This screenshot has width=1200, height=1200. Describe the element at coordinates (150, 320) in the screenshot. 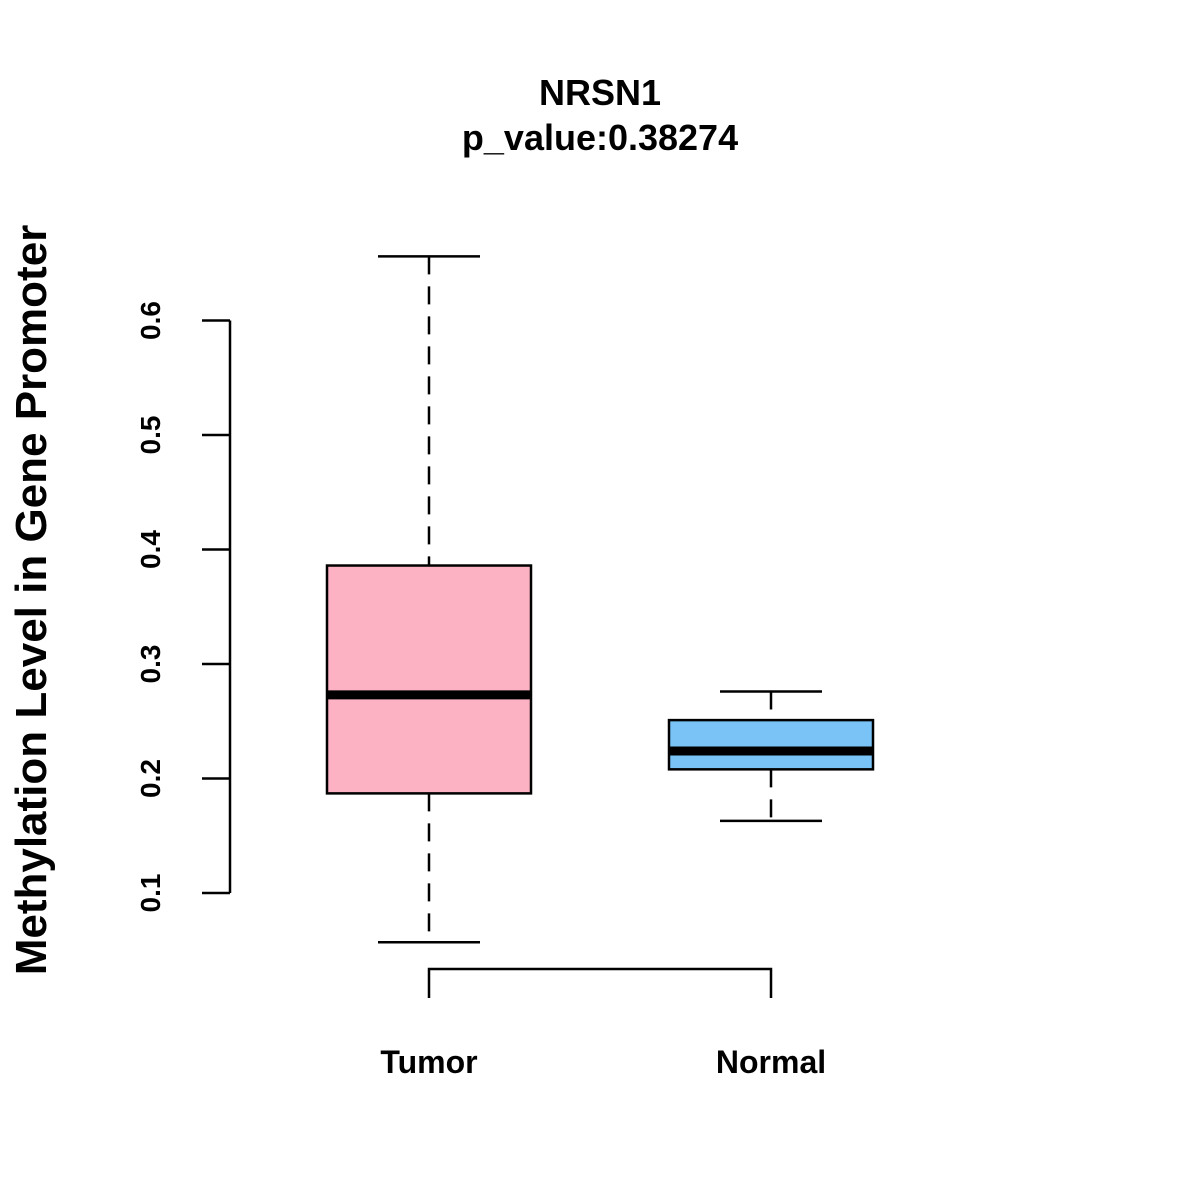

I see `y-tick-label: 0.6` at that location.